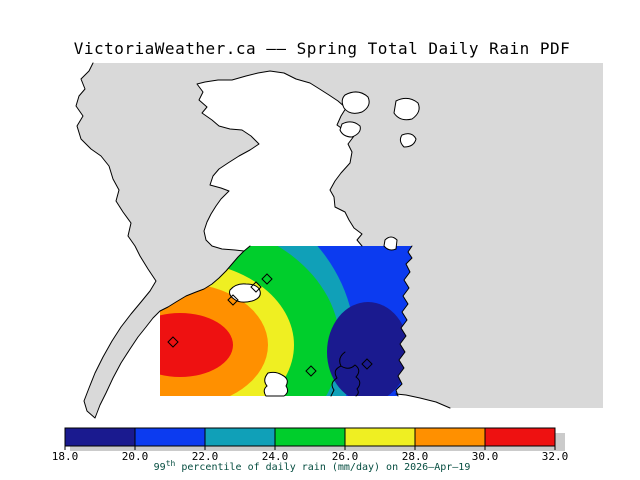  What do you see at coordinates (160, 467) in the screenshot?
I see `caption-number: 99` at bounding box center [160, 467].